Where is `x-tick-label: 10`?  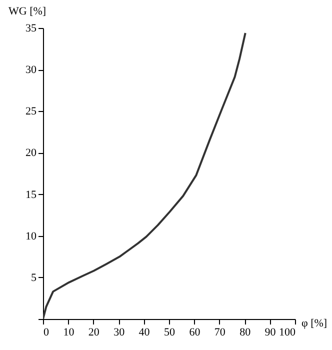 x-tick-label: 10 is located at coordinates (69, 332).